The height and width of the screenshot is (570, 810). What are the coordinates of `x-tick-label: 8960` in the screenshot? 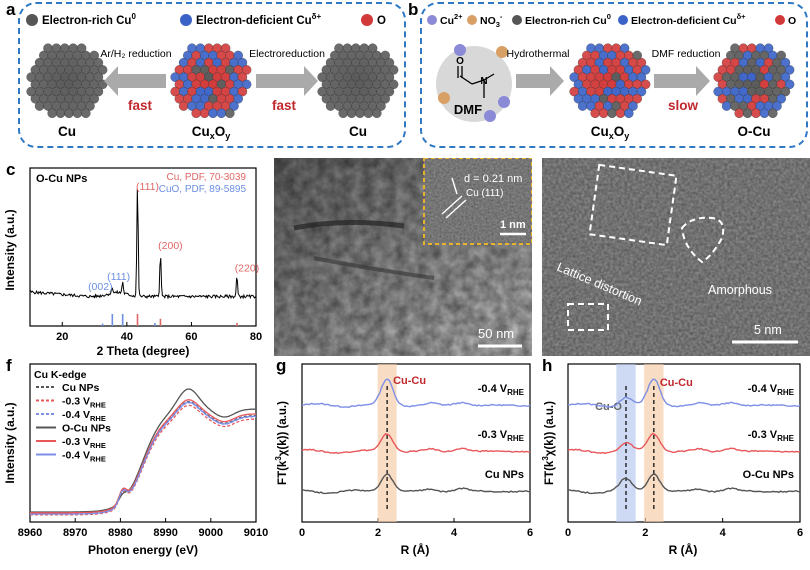 It's located at (30, 533).